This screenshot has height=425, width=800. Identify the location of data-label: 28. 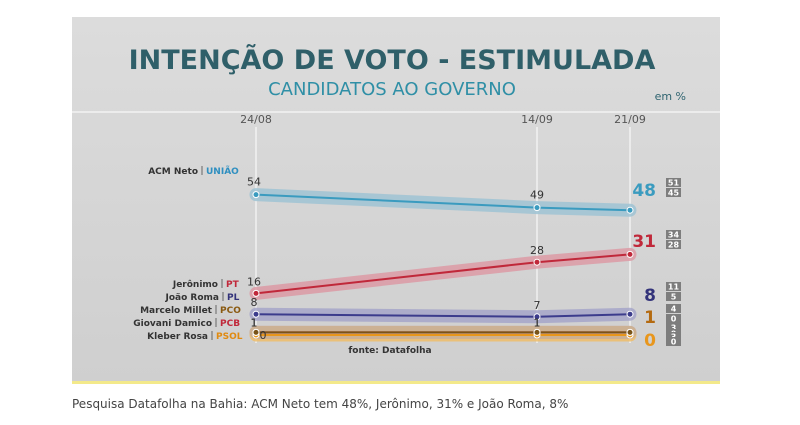
(537, 250).